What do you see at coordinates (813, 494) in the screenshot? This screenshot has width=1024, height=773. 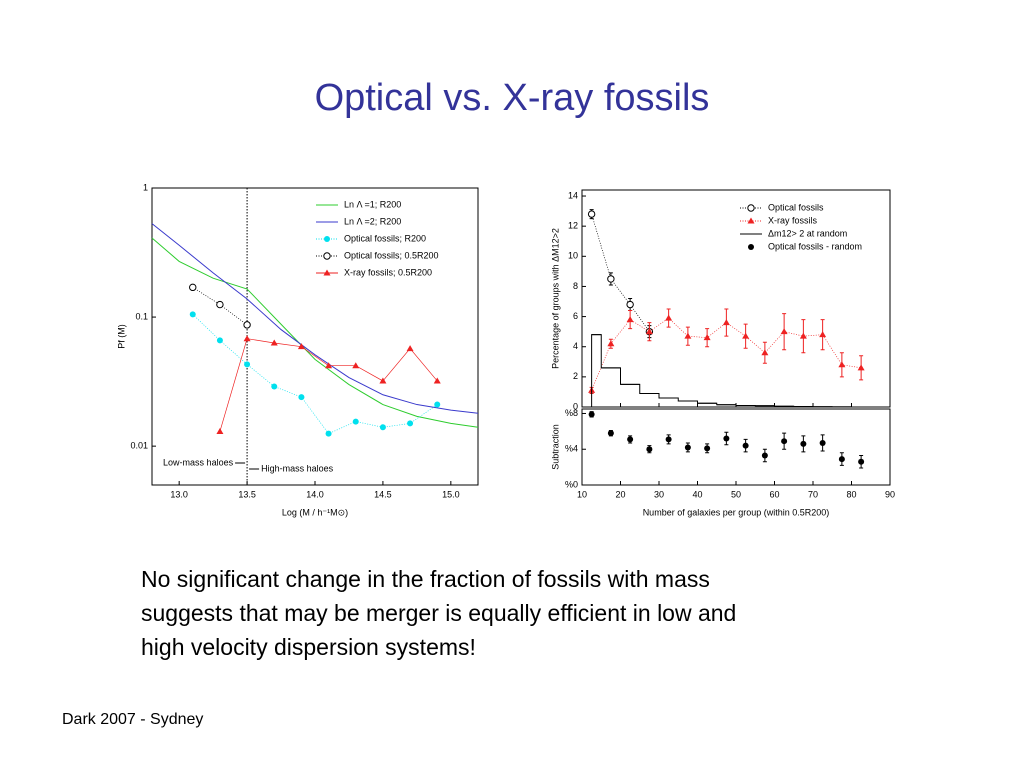 I see `x-tick-label: 70` at bounding box center [813, 494].